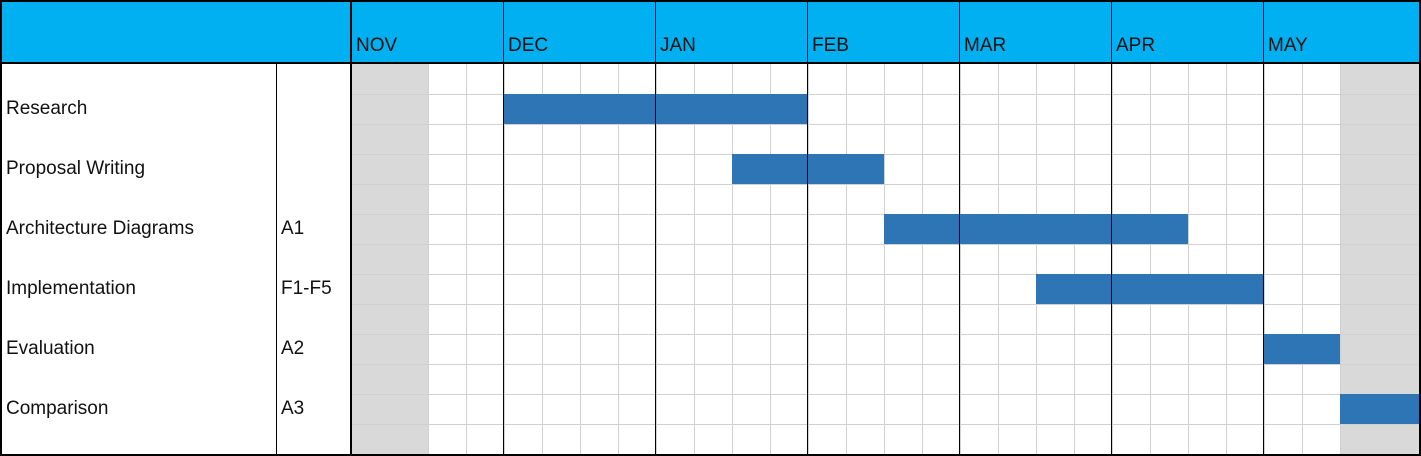 This screenshot has width=1421, height=456. Describe the element at coordinates (503, 228) in the screenshot. I see `month-divider-dec` at that location.